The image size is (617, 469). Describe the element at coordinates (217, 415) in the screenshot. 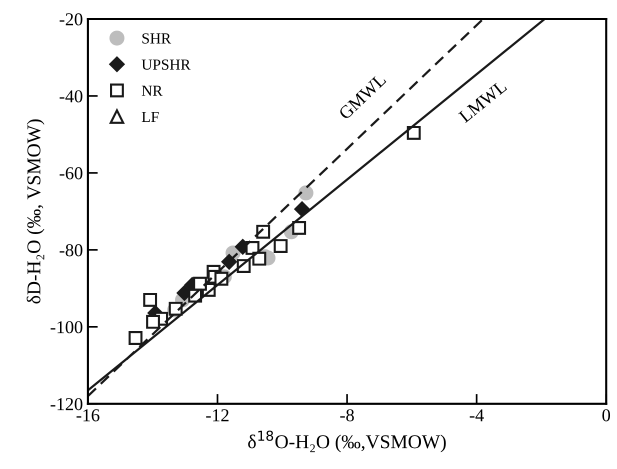

I see `x-tick-label: -12` at that location.